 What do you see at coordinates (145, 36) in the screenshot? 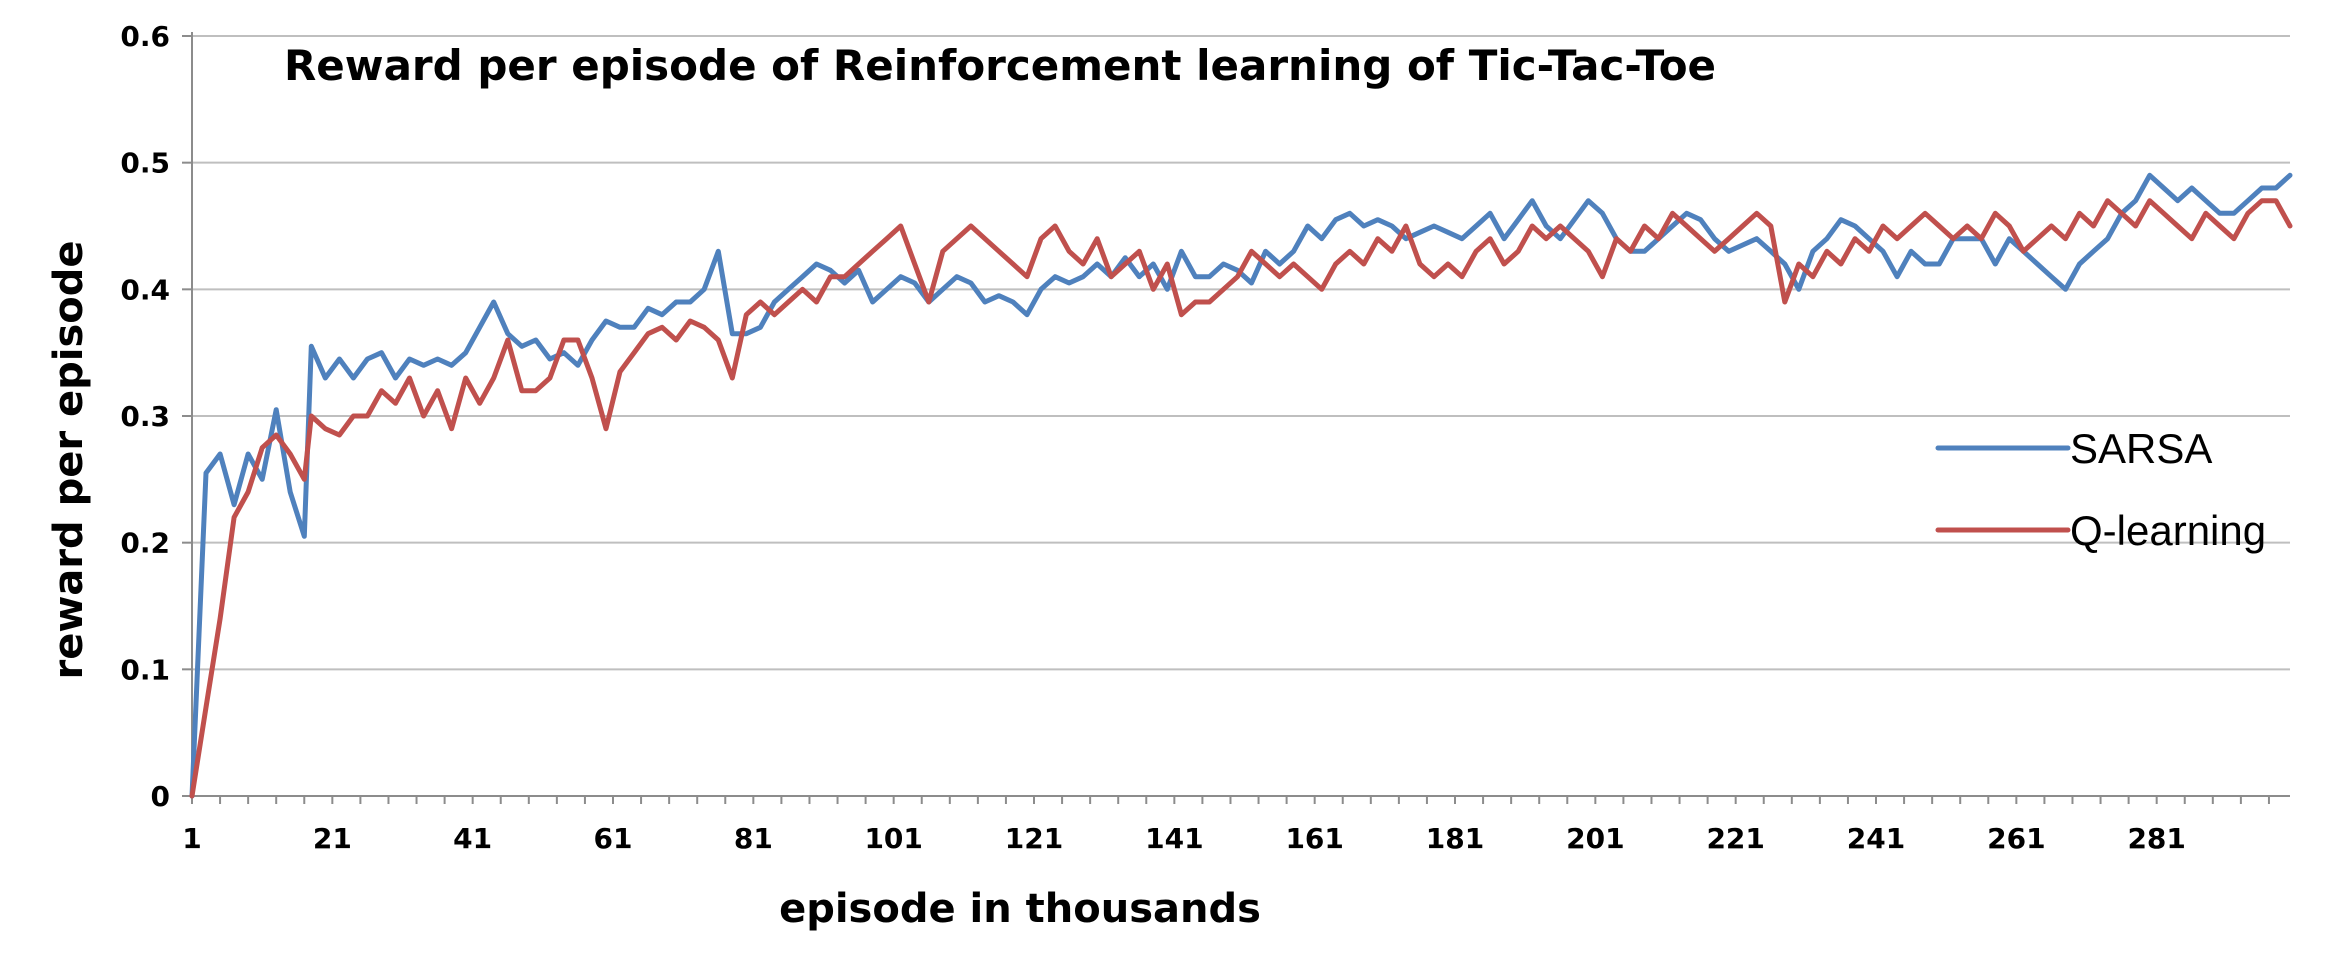
I see `y-tick-label: 0.6` at bounding box center [145, 36].